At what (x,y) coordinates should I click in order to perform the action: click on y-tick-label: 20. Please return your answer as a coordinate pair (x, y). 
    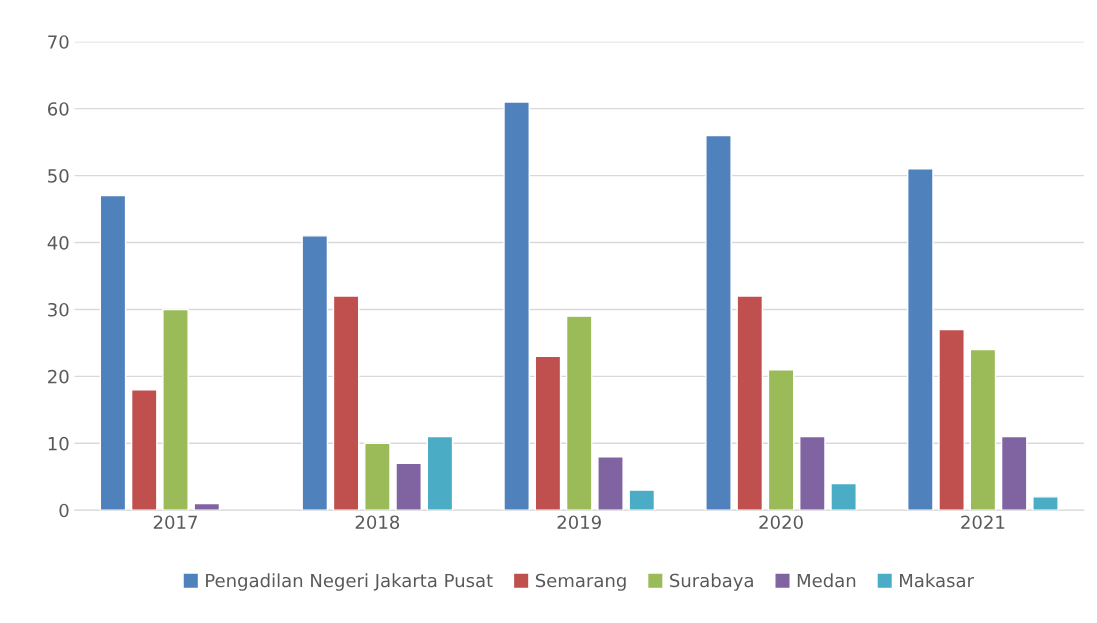
    Looking at the image, I should click on (58, 376).